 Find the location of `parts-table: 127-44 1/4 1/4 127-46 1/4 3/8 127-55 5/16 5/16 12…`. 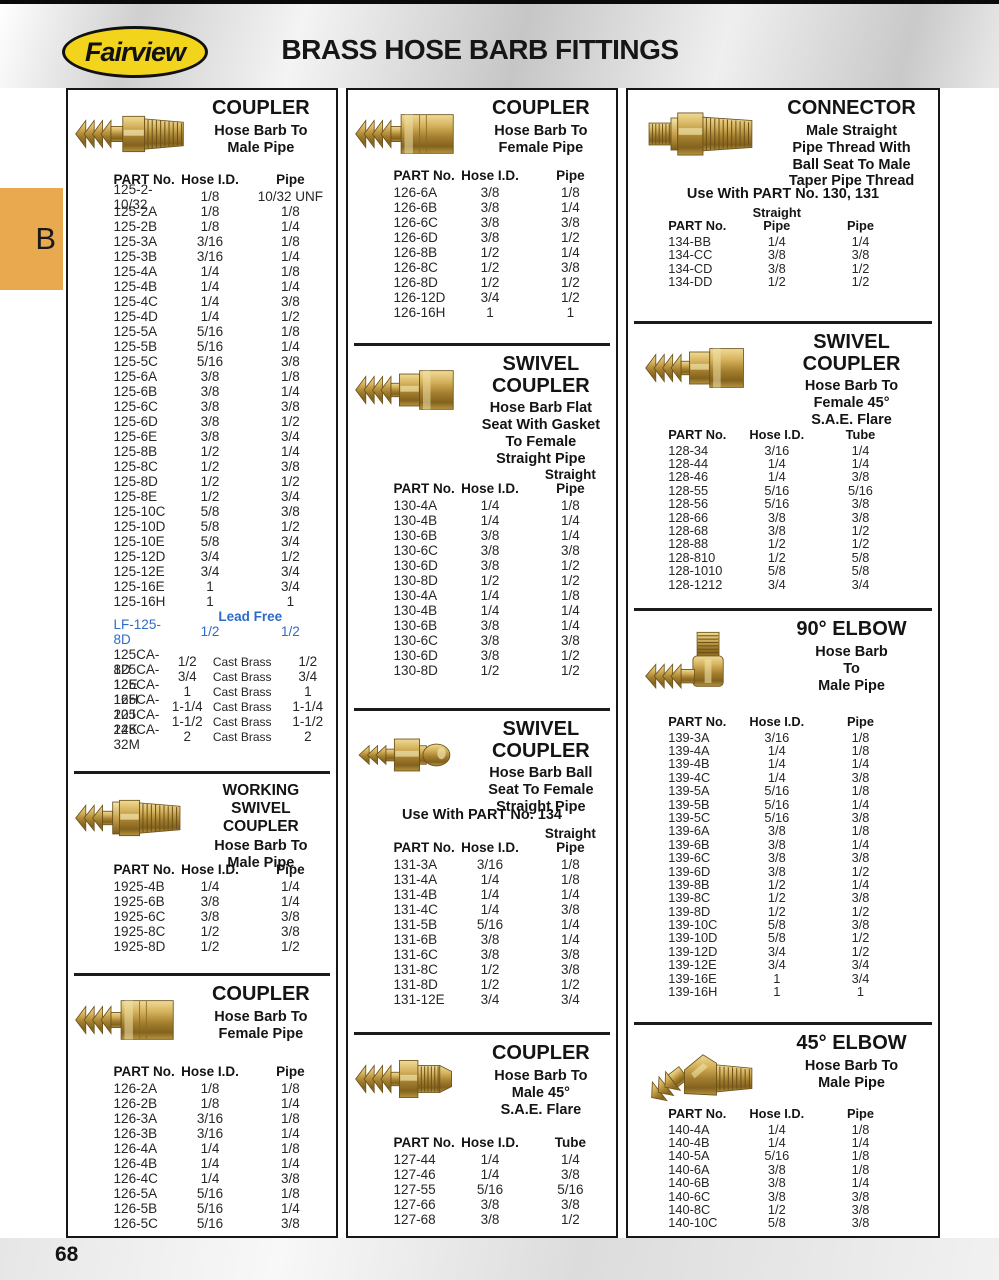

parts-table: 127-44 1/4 1/4 127-46 1/4 3/8 127-55 5/16 5/16 12… is located at coordinates (482, 1189).